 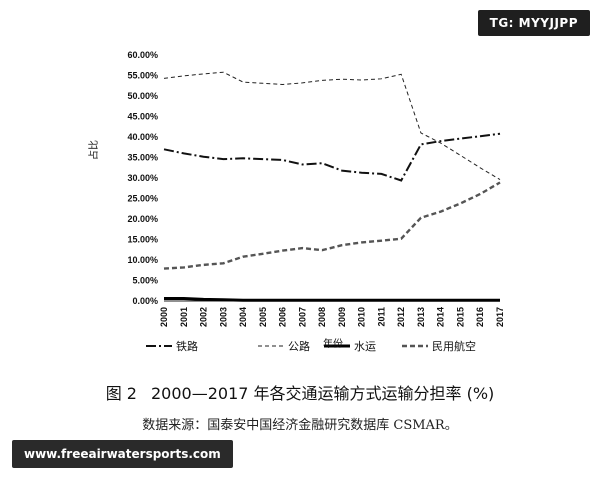 What do you see at coordinates (142, 158) in the screenshot?
I see `y-tick-label: 35.00%` at bounding box center [142, 158].